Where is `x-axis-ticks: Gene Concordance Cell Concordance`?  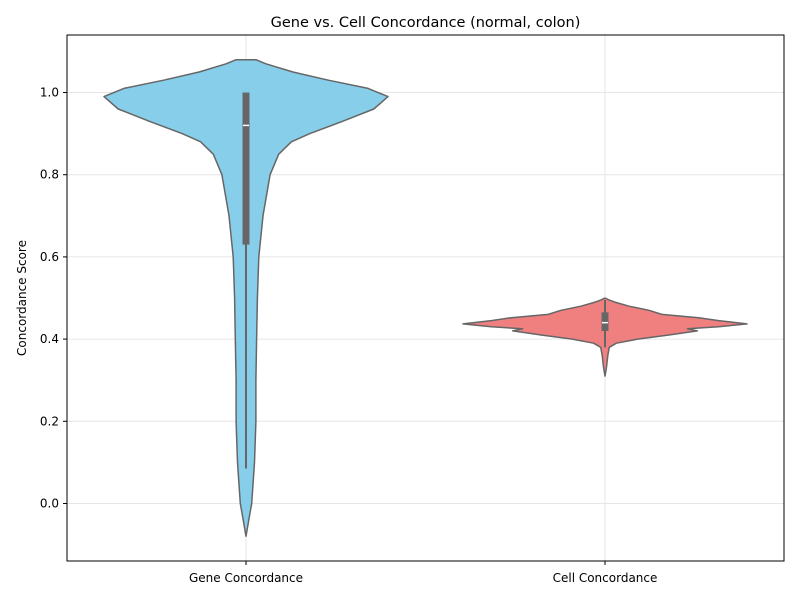
x-axis-ticks: Gene Concordance Cell Concordance is located at coordinates (423, 573).